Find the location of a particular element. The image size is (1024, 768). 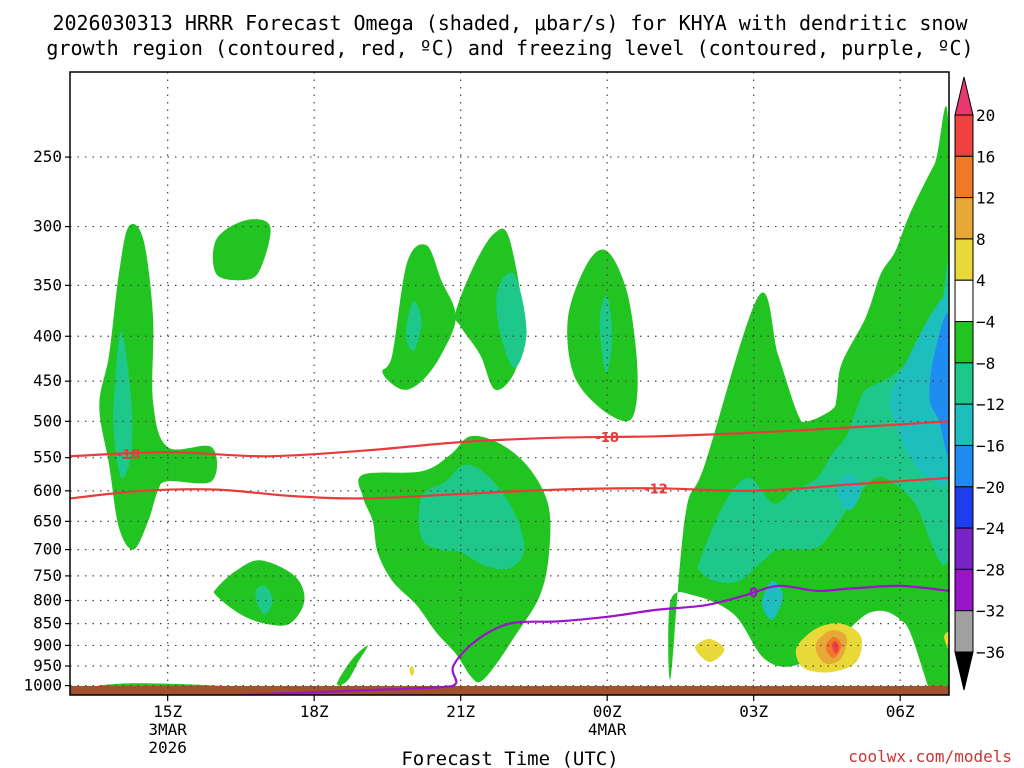

colorbar-tick-label: 8 is located at coordinates (981, 239).